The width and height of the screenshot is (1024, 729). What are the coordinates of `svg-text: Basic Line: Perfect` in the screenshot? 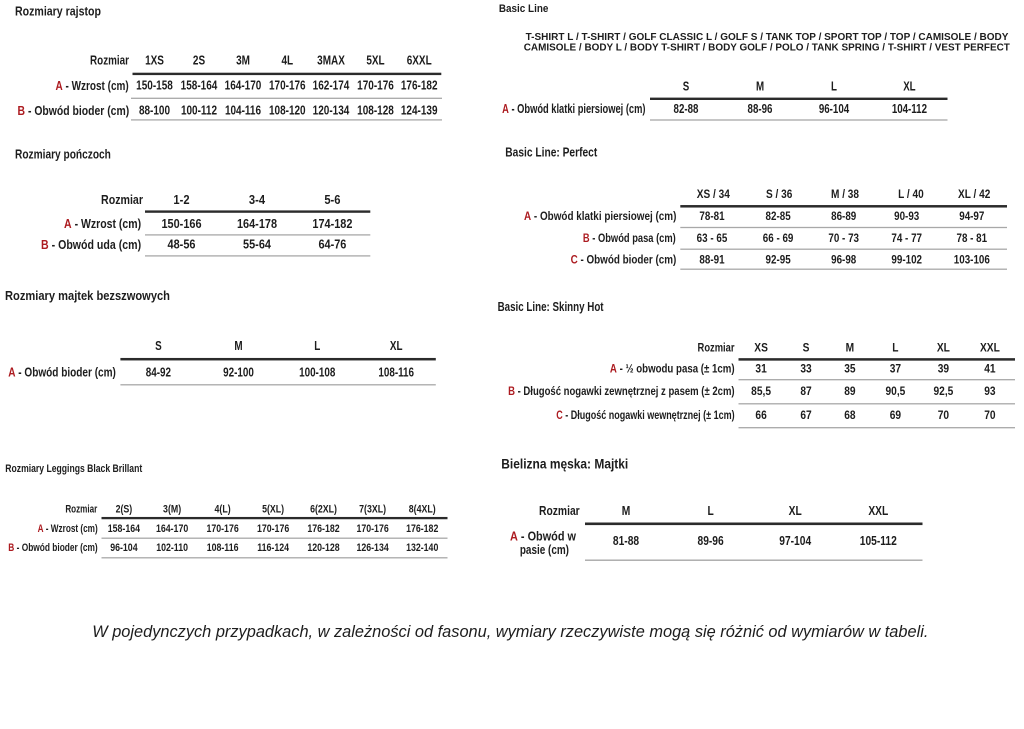 It's located at (551, 153).